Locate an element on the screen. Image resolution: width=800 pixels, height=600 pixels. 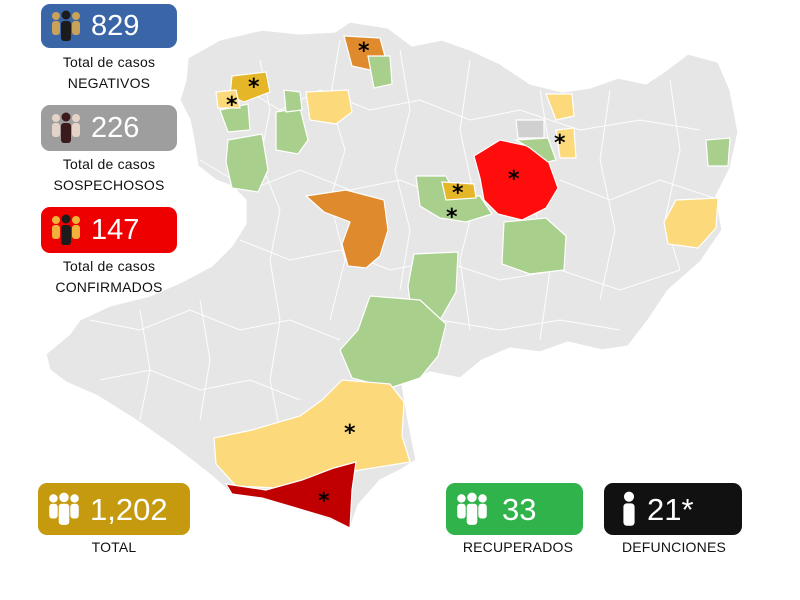
negativos-count: 829 is located at coordinates (115, 25).